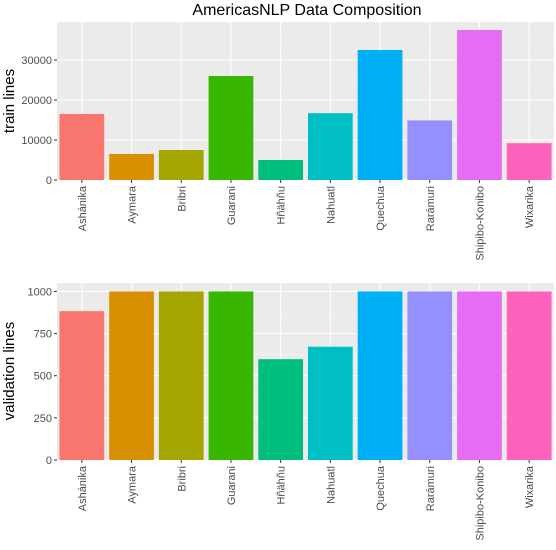 Image resolution: width=556 pixels, height=550 pixels. What do you see at coordinates (40, 292) in the screenshot?
I see `val-y-tick-label: 1000` at bounding box center [40, 292].